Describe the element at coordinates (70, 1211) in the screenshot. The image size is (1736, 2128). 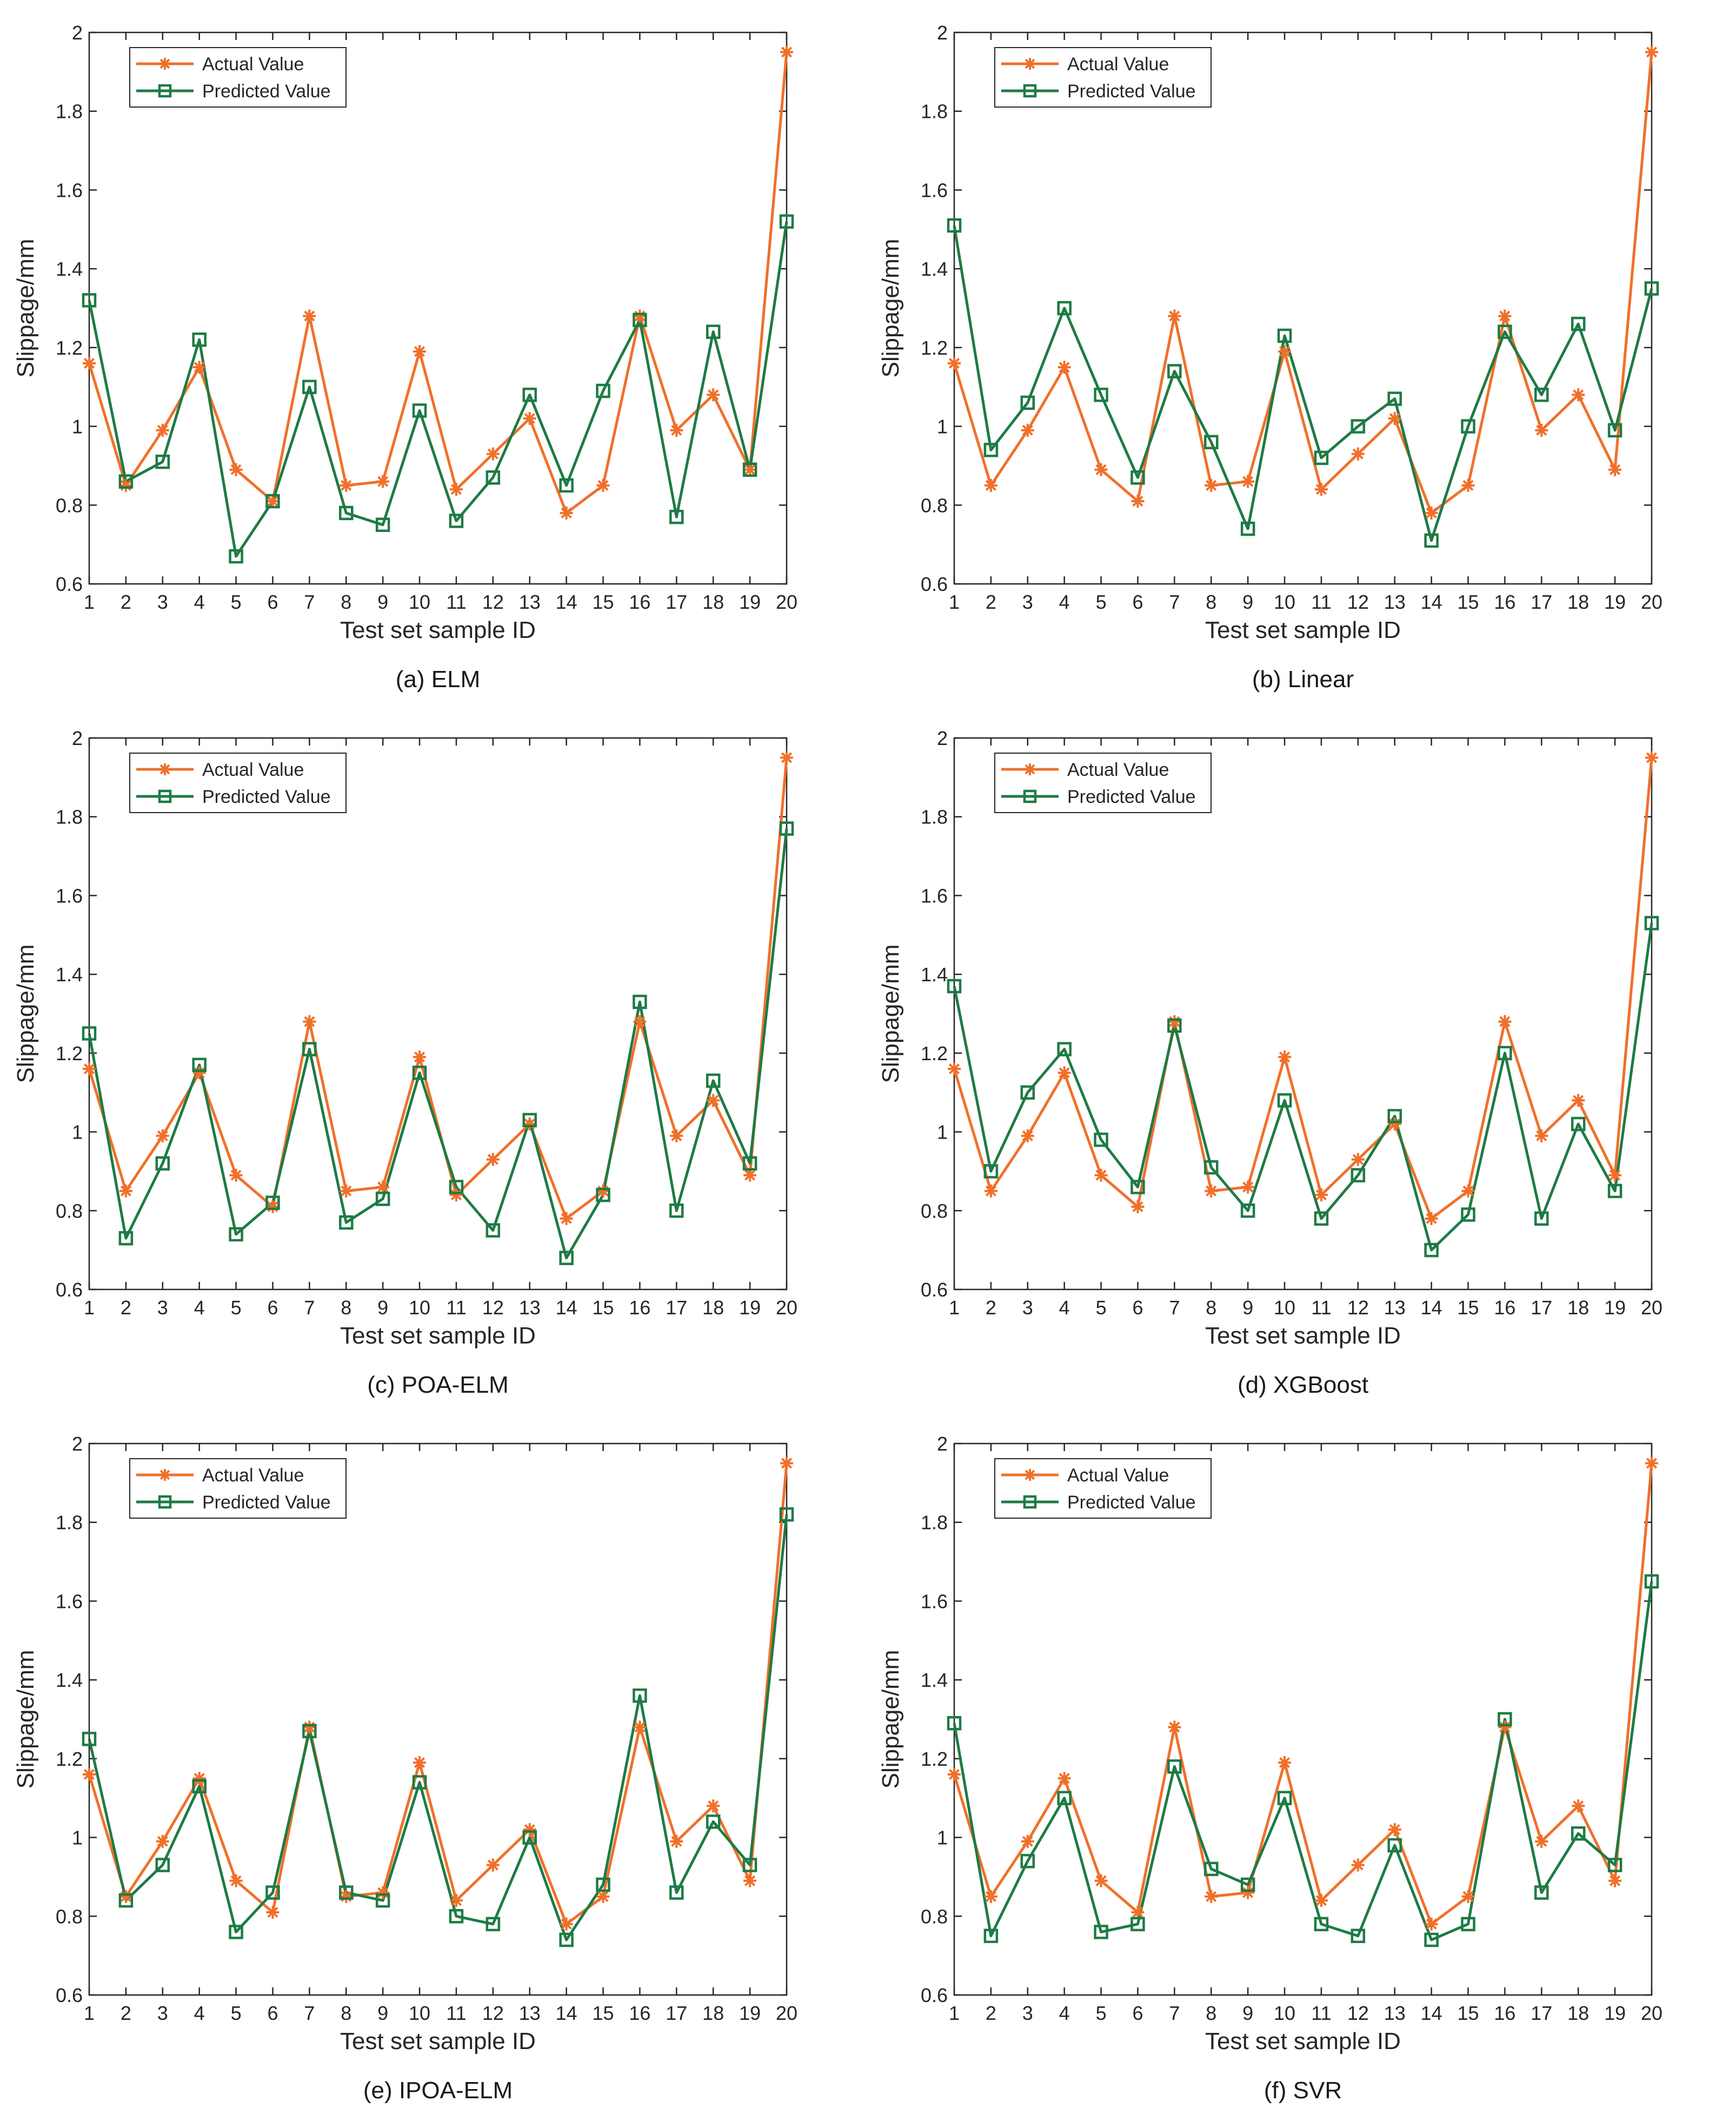
I see `y-tick-label: 0.8` at that location.